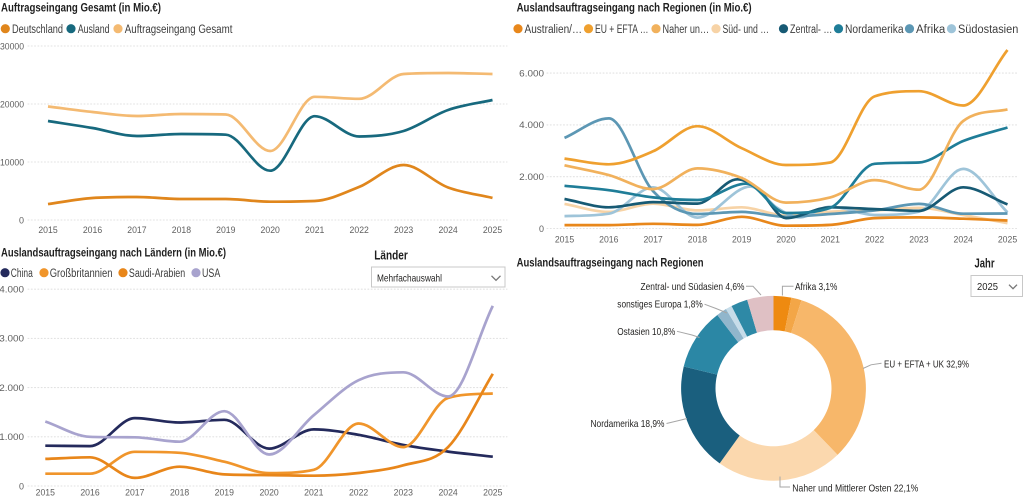 The image size is (1024, 501). What do you see at coordinates (157, 274) in the screenshot?
I see `svg-text: Saudi-Arabien` at bounding box center [157, 274].